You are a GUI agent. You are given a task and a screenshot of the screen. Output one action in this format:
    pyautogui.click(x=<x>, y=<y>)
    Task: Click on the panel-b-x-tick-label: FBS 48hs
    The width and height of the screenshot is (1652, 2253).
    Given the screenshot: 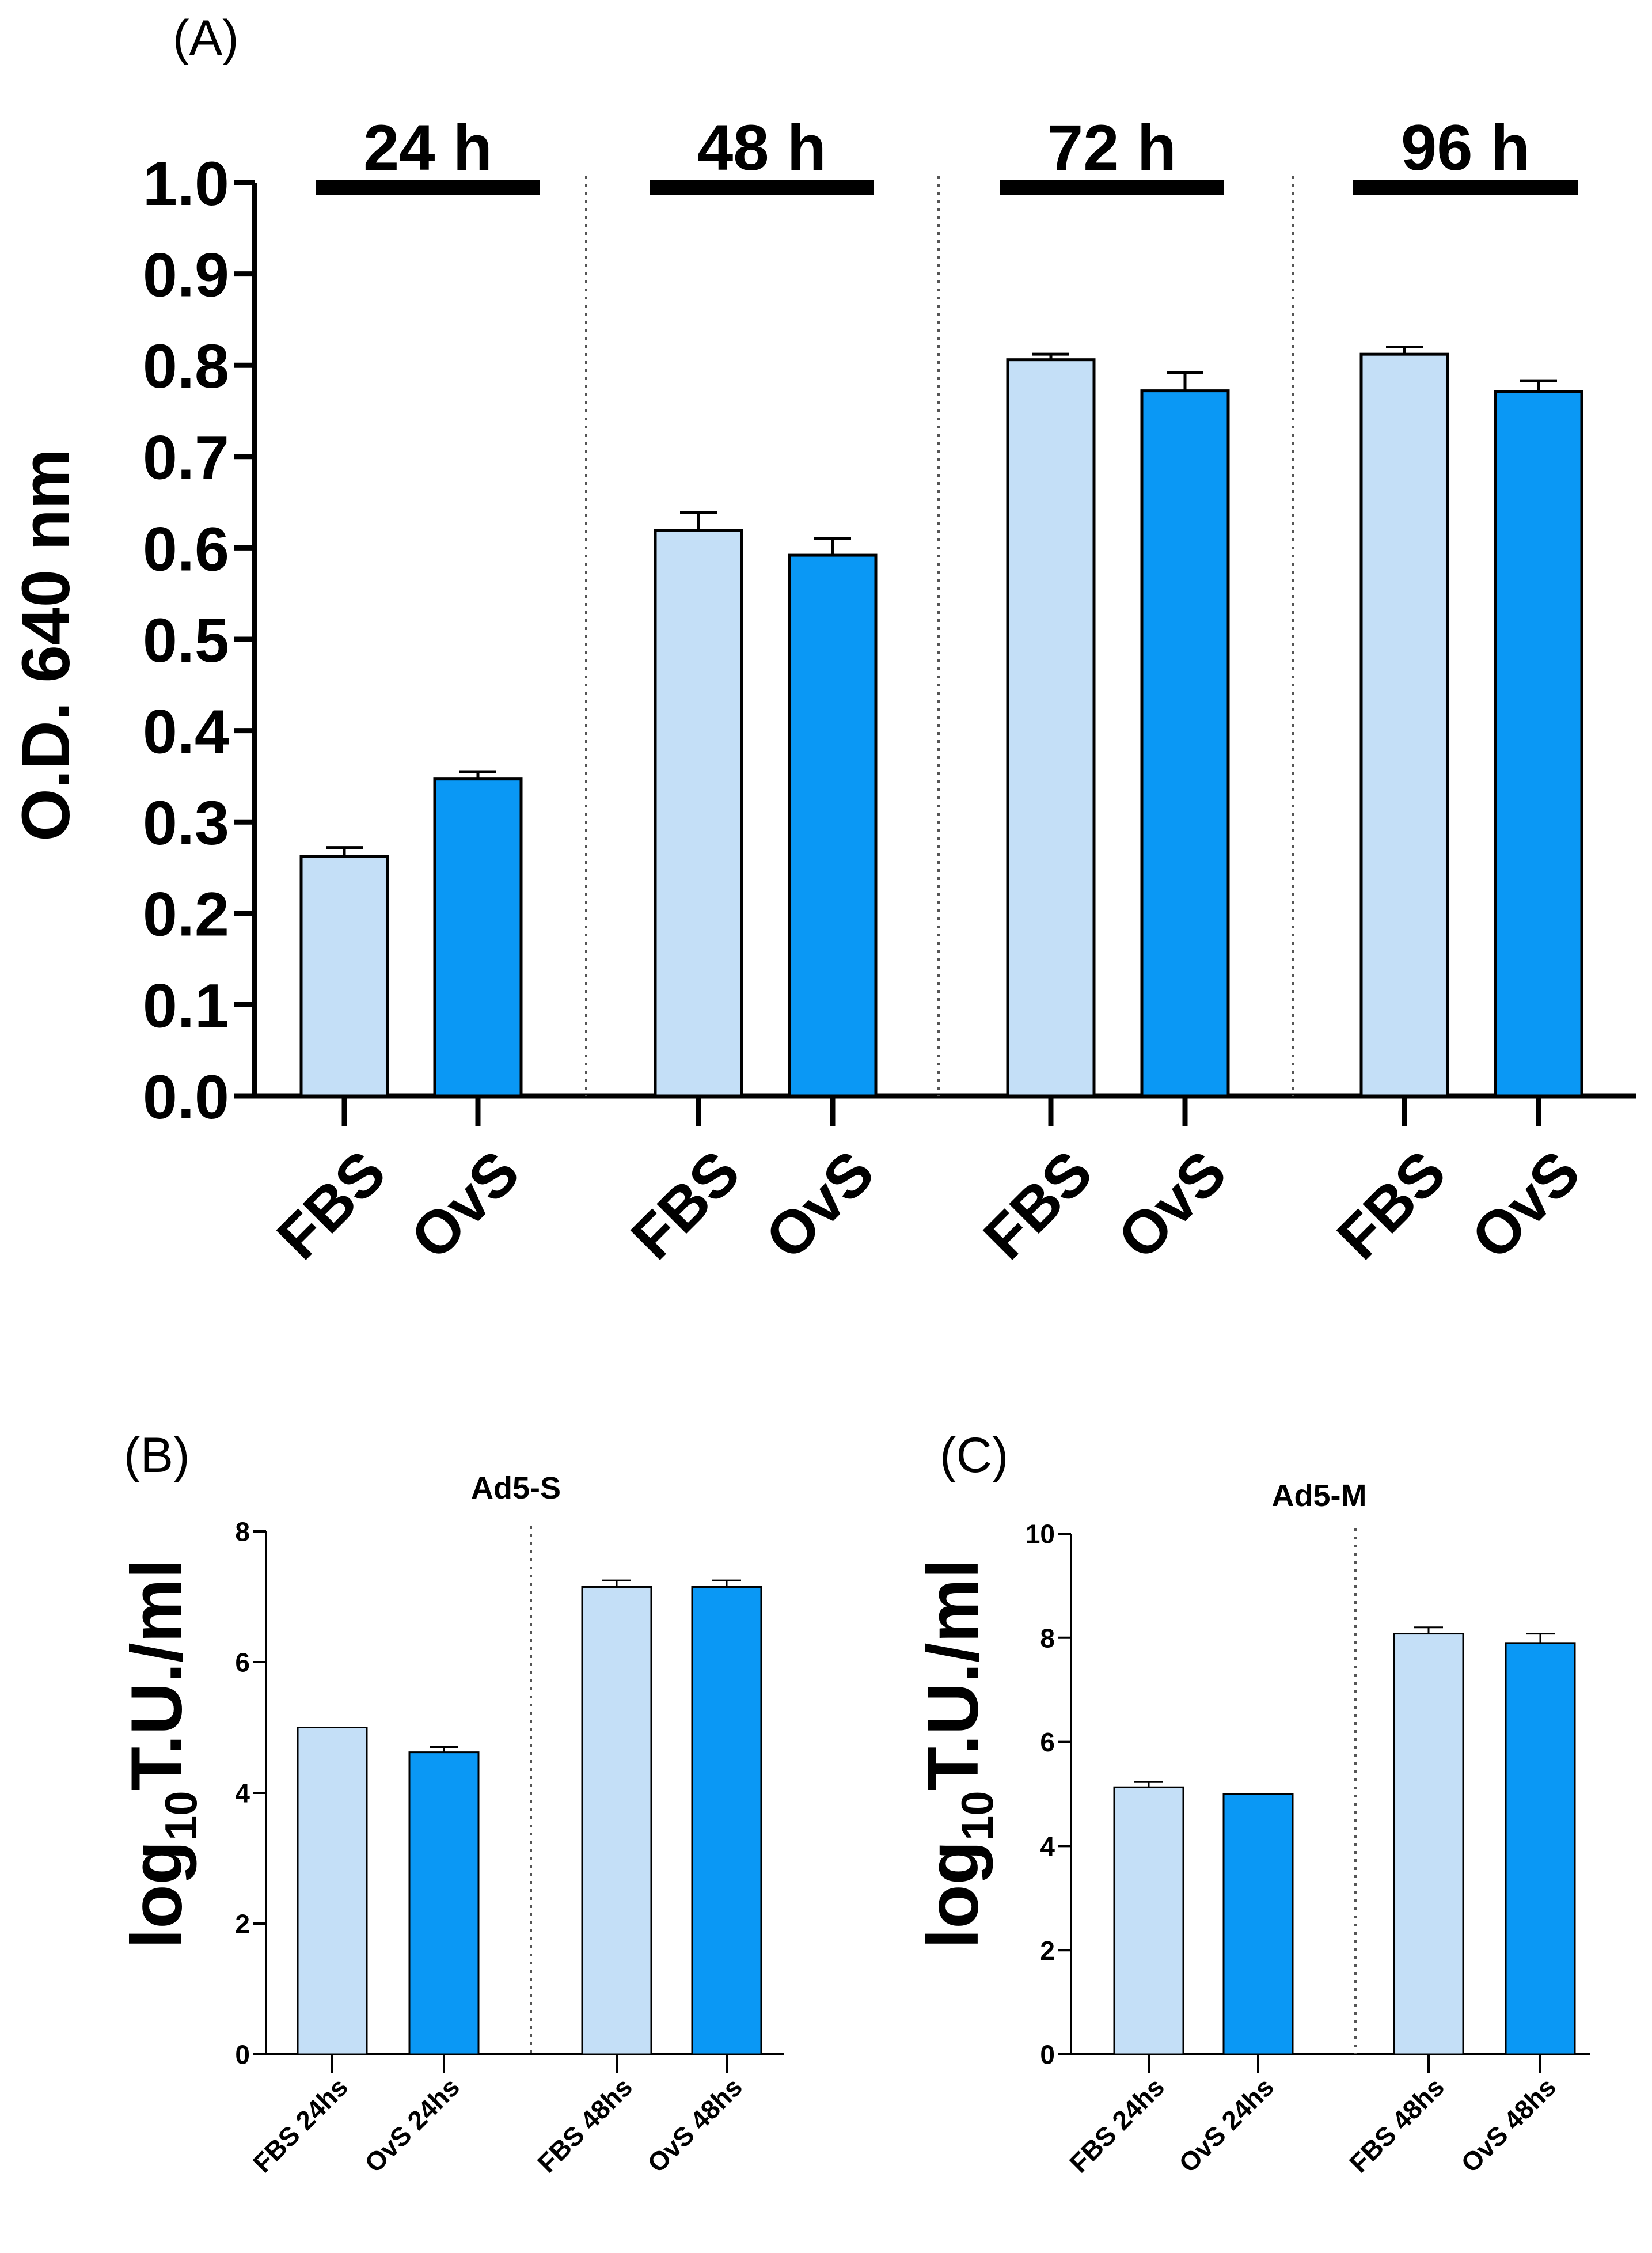 What is the action you would take?
    pyautogui.click(x=584, y=2125)
    